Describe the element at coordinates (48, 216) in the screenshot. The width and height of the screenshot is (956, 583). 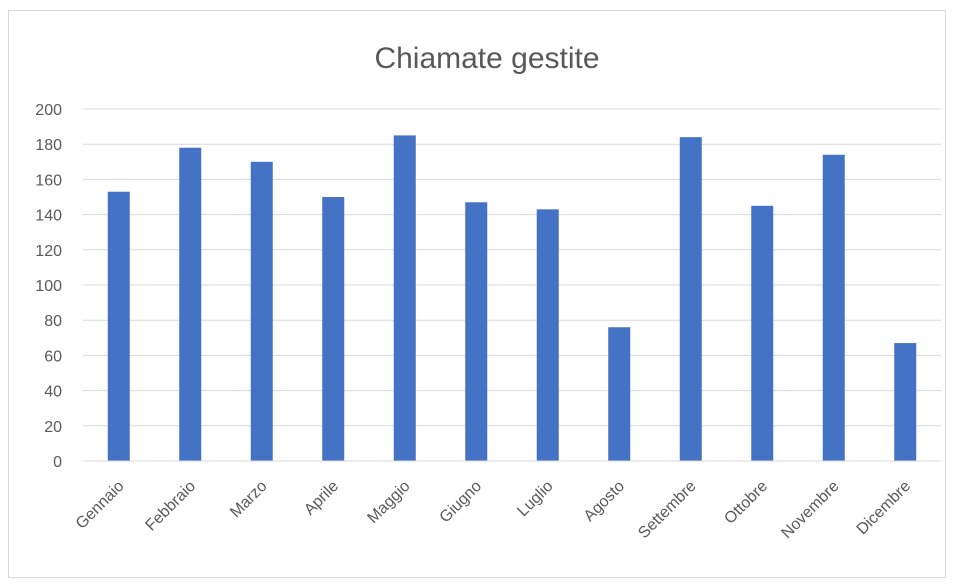
I see `y-tick-label: 140` at that location.